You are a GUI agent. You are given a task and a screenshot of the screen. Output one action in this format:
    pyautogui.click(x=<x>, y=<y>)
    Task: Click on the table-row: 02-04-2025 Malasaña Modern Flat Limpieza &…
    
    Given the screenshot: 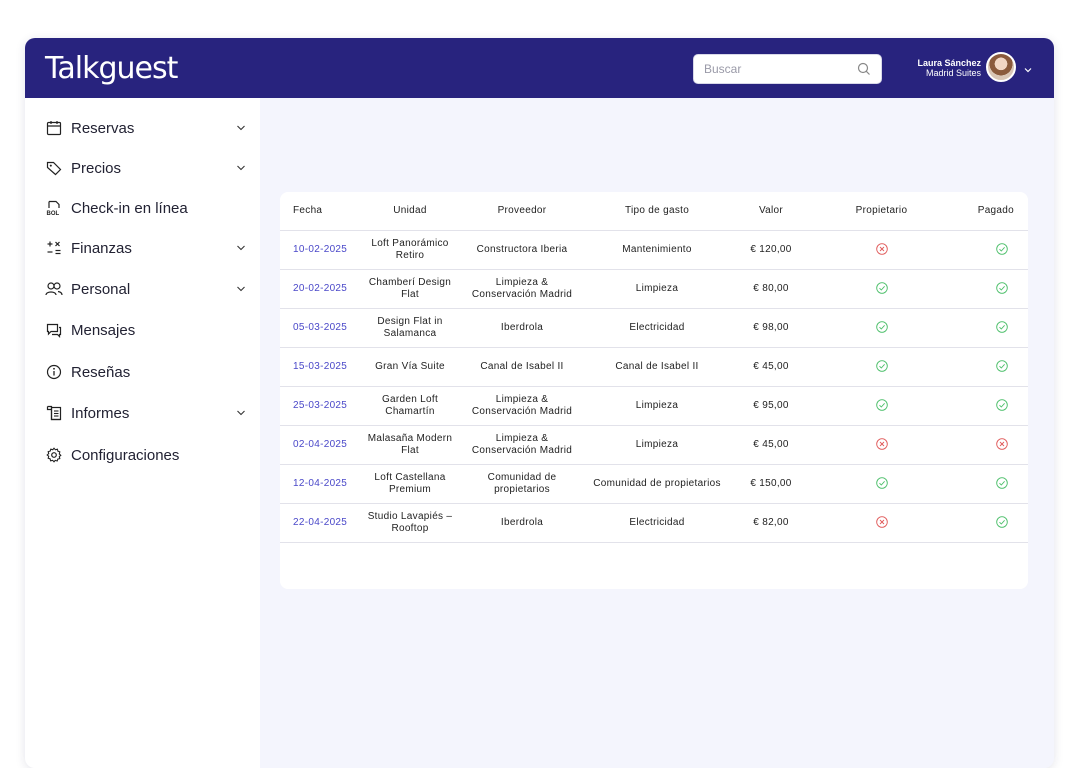 What is the action you would take?
    pyautogui.click(x=654, y=445)
    